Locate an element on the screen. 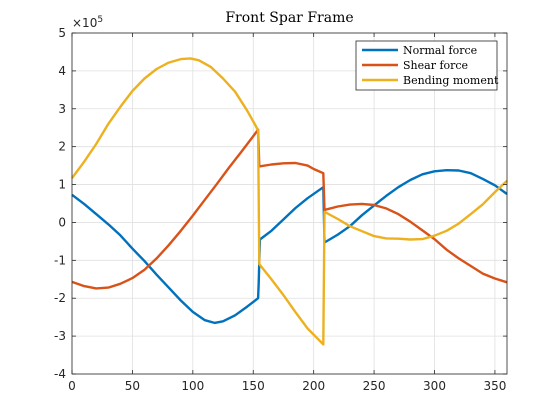 This screenshot has width=560, height=420. x-tick-label: 50 is located at coordinates (132, 386).